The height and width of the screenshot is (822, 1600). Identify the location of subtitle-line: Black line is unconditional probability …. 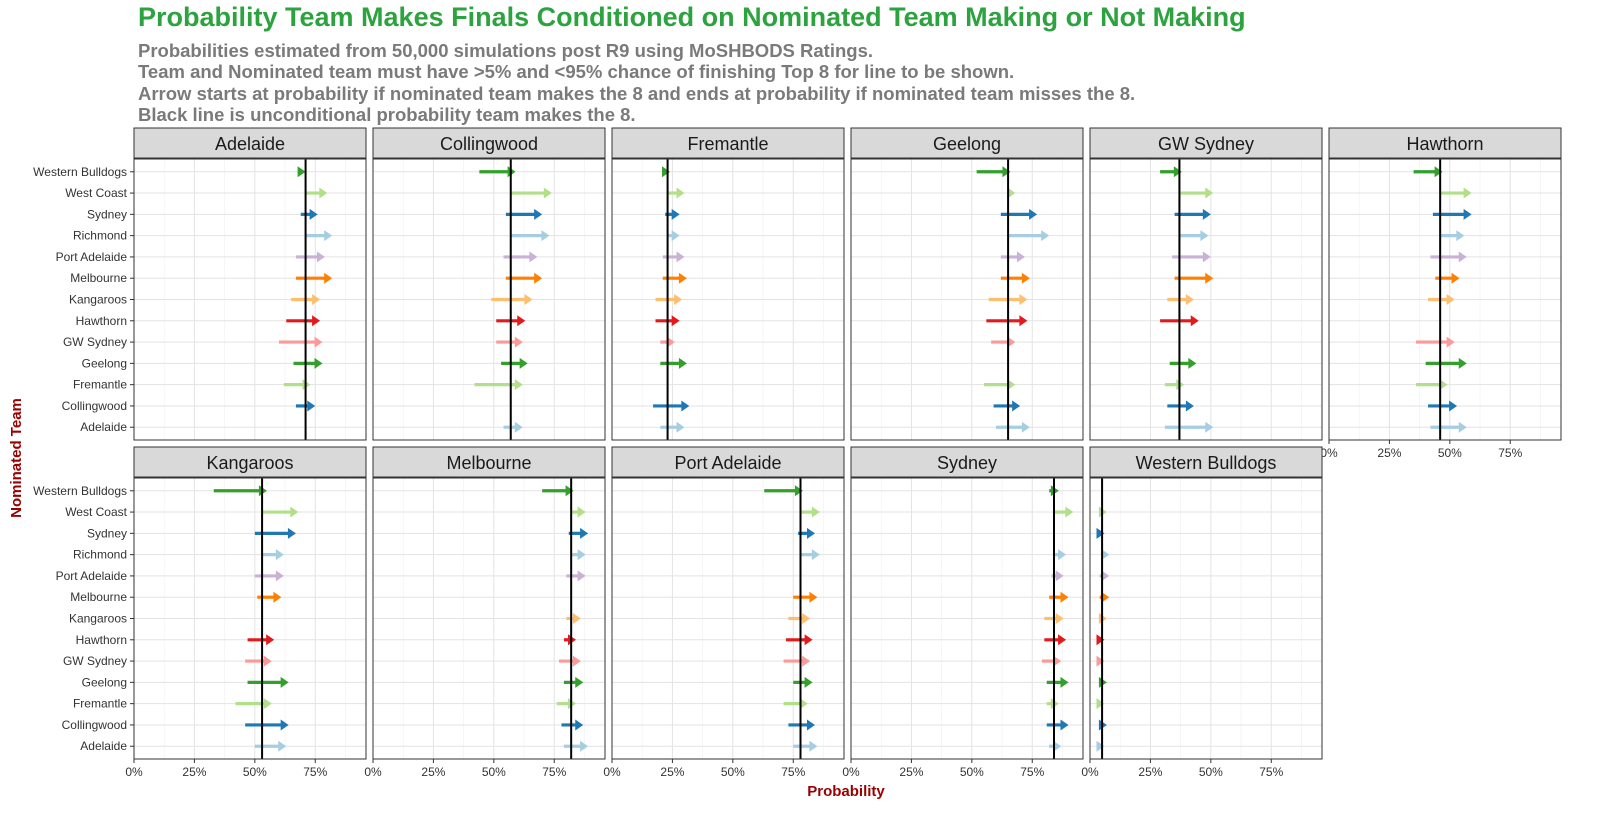
(387, 115).